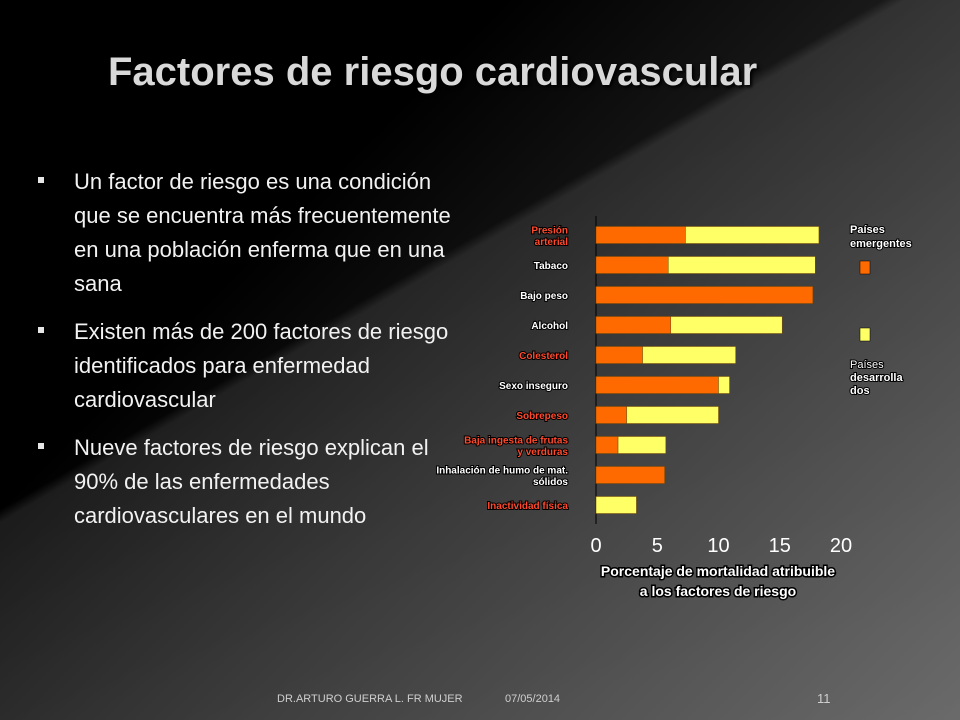 Image resolution: width=960 pixels, height=720 pixels. I want to click on x-tick-label: 5, so click(657, 546).